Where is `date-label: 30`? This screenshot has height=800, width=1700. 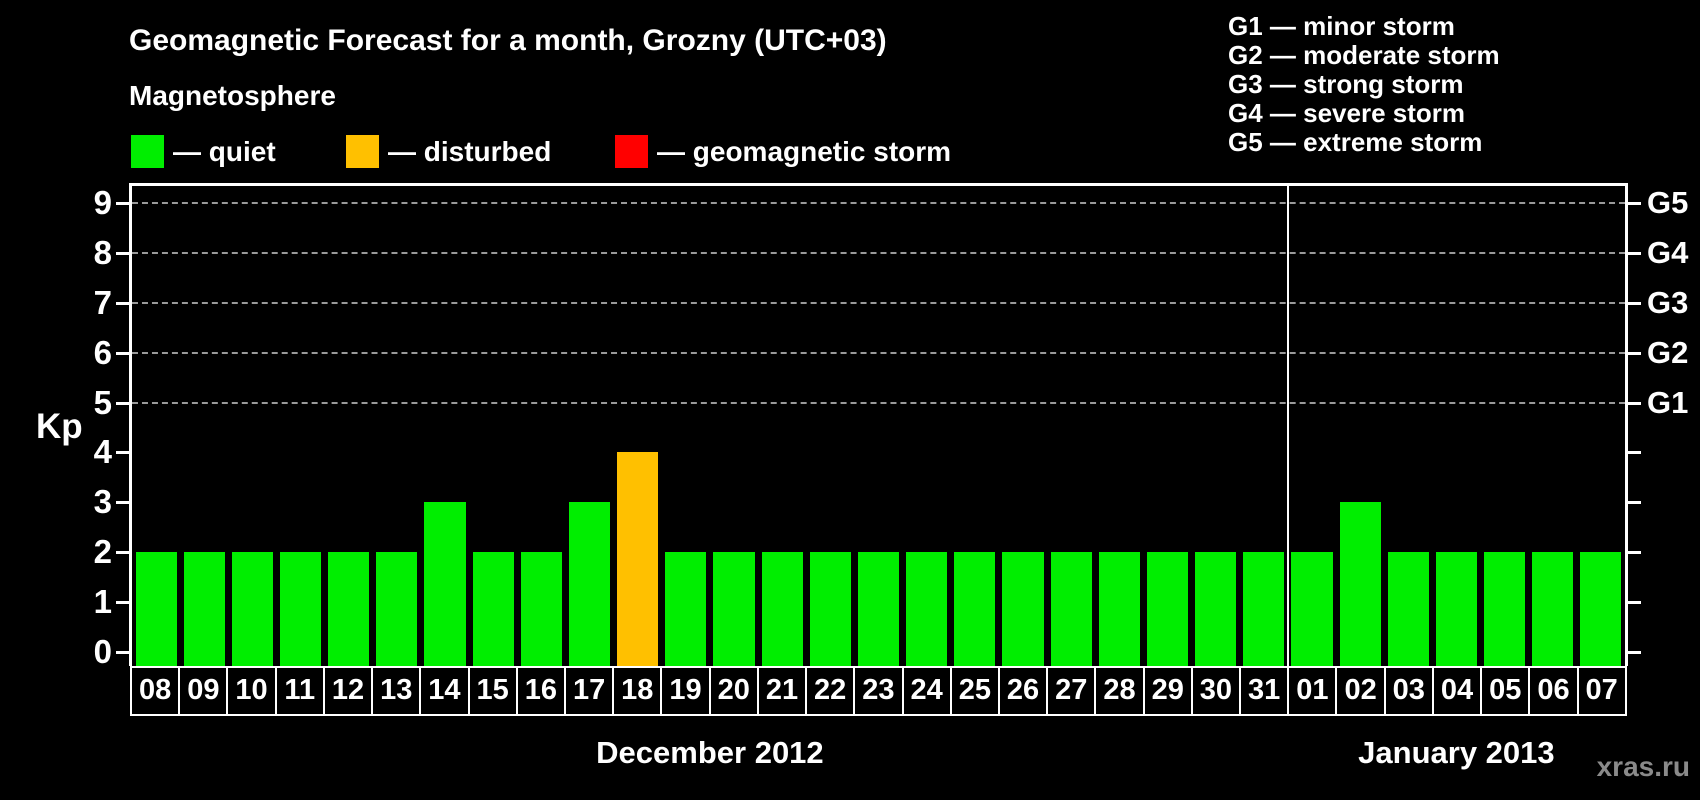
date-label: 30 is located at coordinates (1214, 691).